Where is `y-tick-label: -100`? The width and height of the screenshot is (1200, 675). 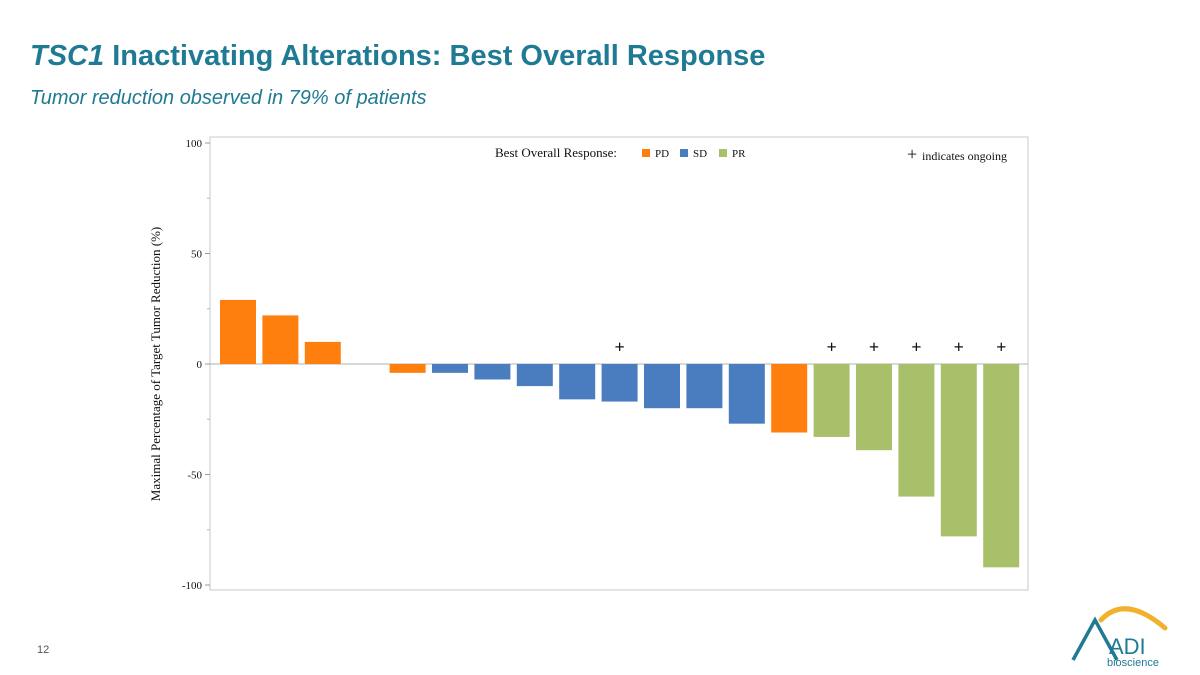
y-tick-label: -100 is located at coordinates (192, 586).